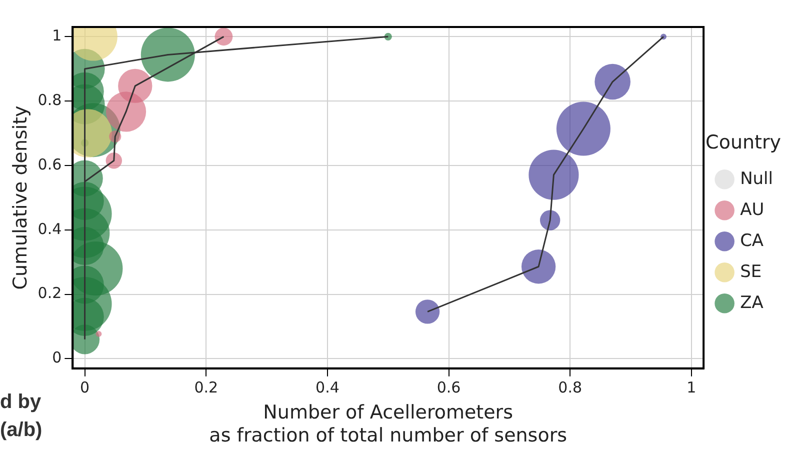 The width and height of the screenshot is (791, 450). Describe the element at coordinates (50, 164) in the screenshot. I see `y-tick-label: 0.6` at that location.